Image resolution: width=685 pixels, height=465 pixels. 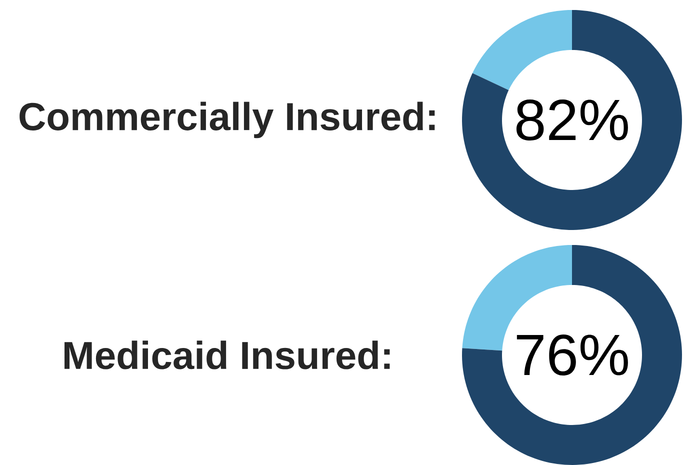 I want to click on text: Commercially Insured:, so click(x=227, y=120).